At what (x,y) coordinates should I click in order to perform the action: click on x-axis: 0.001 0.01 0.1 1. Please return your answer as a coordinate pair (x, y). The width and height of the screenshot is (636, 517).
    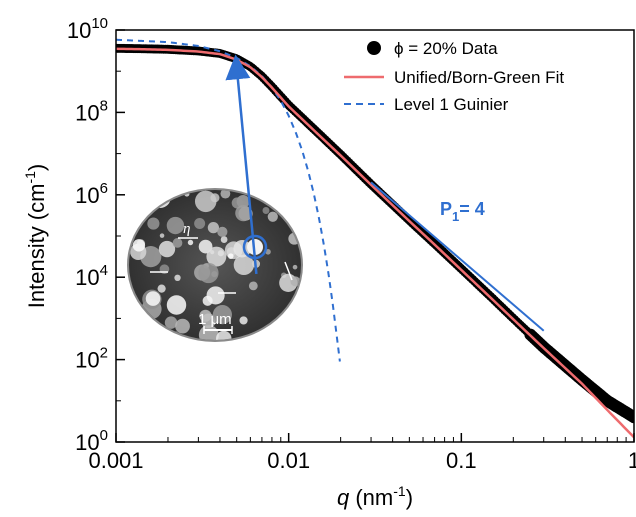
    Looking at the image, I should click on (362, 453).